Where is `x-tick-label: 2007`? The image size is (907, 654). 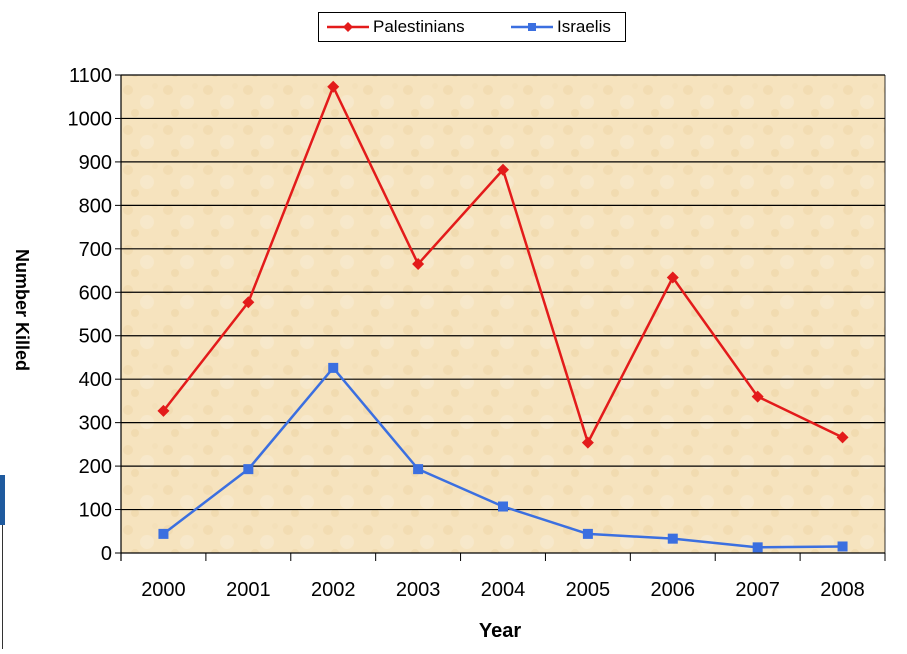
x-tick-label: 2007 is located at coordinates (757, 590).